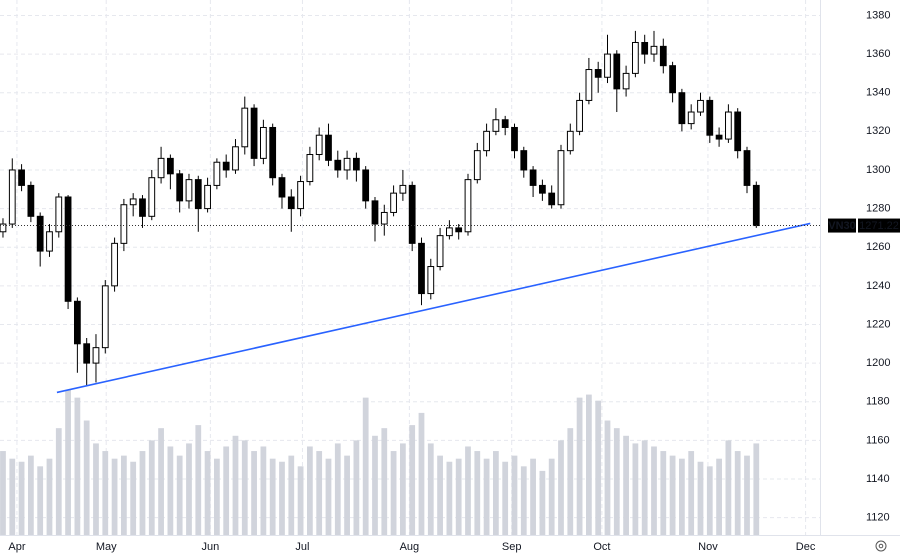 Image resolution: width=900 pixels, height=555 pixels. Describe the element at coordinates (879, 226) in the screenshot. I see `last-price-label: 1271.22` at that location.